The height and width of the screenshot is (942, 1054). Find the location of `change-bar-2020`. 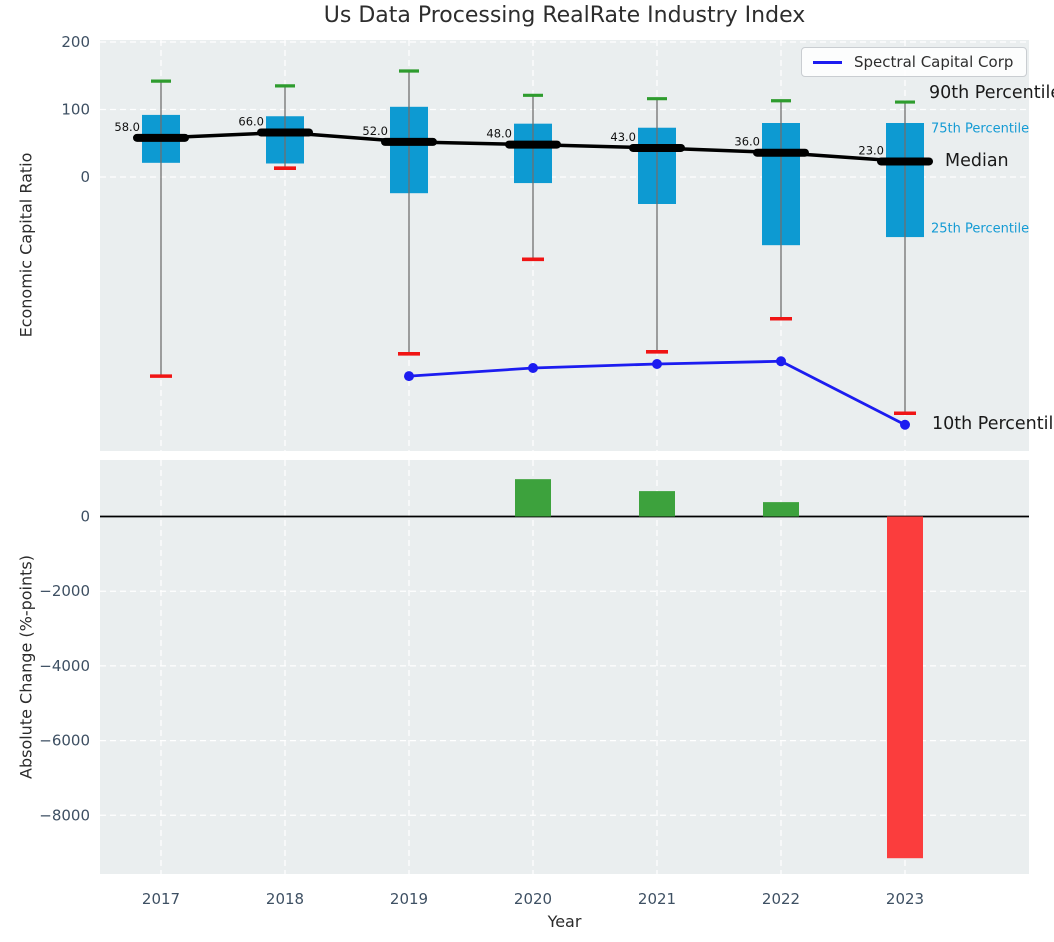

change-bar-2020 is located at coordinates (533, 498).